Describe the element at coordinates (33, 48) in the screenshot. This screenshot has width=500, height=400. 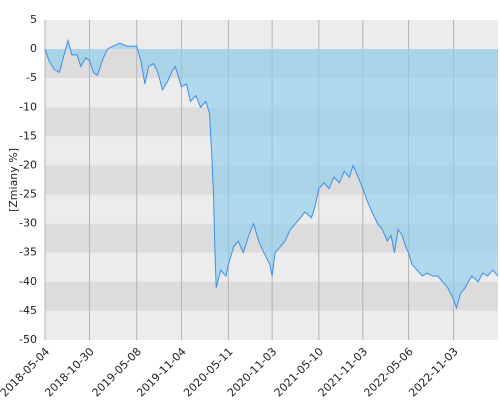
I see `y-tick-label: 0` at that location.